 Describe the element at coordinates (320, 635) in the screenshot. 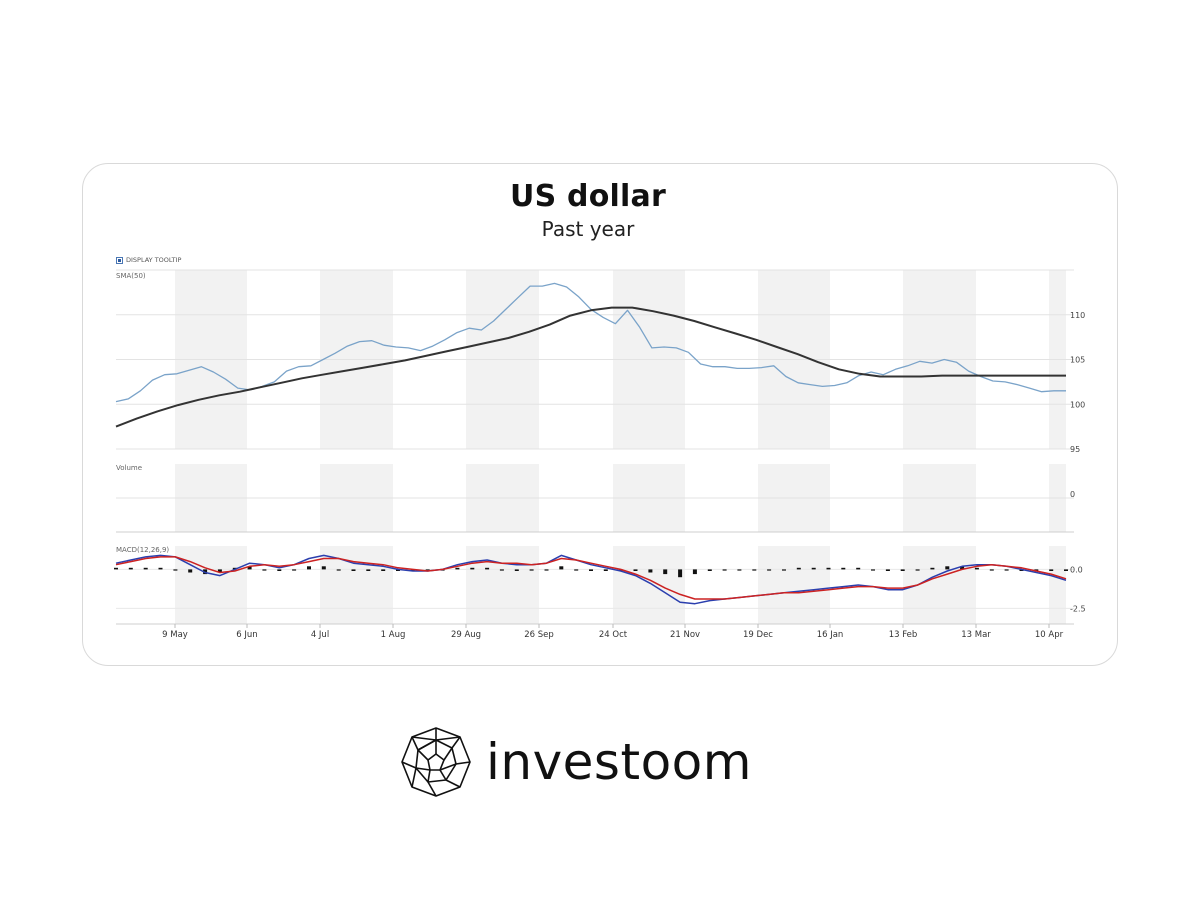

I see `x-tick-label: 4 Jul` at that location.